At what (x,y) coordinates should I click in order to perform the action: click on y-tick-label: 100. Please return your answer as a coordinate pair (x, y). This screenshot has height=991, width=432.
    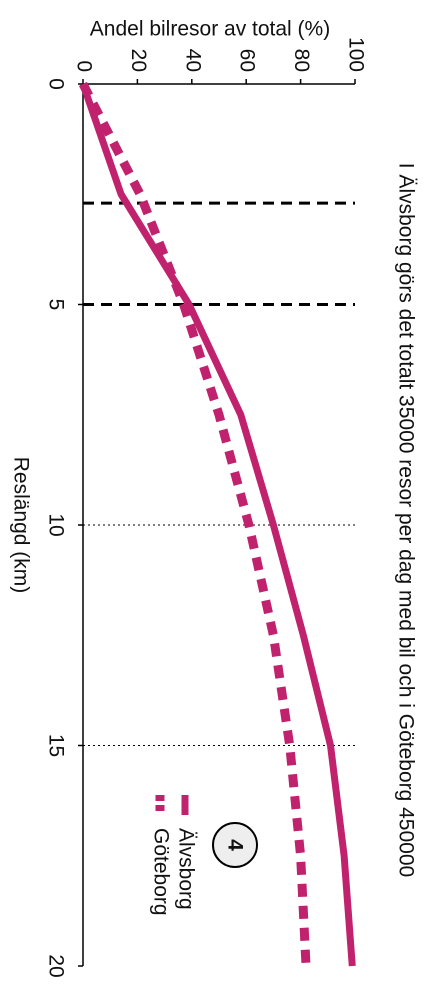
    Looking at the image, I should click on (355, 54).